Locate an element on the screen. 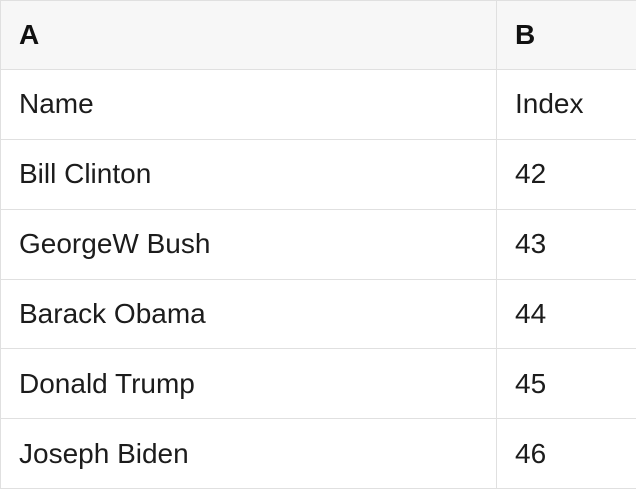  cell-b2-value: 42 is located at coordinates (531, 174).